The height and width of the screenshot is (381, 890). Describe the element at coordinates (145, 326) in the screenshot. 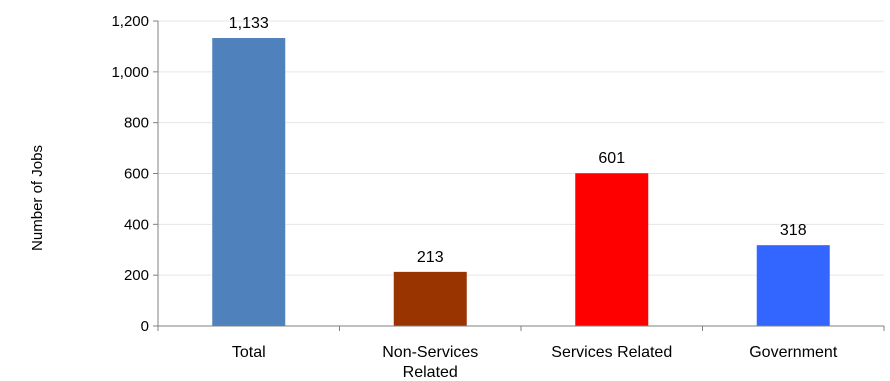

I see `y-tick-label: 0` at that location.